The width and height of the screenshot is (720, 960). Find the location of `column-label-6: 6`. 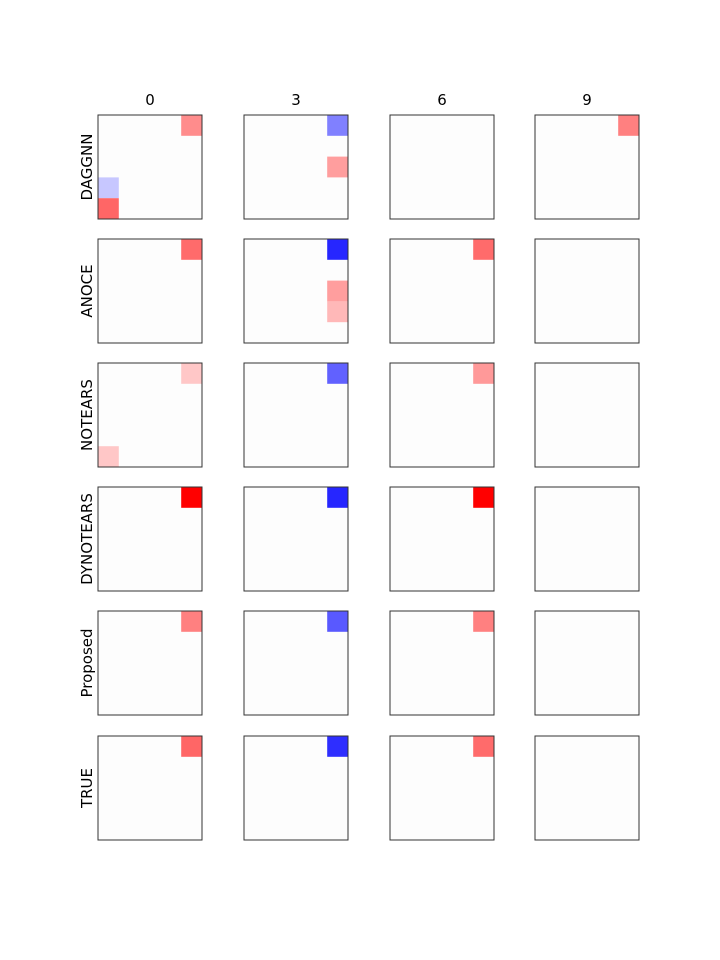

column-label-6: 6 is located at coordinates (442, 100).